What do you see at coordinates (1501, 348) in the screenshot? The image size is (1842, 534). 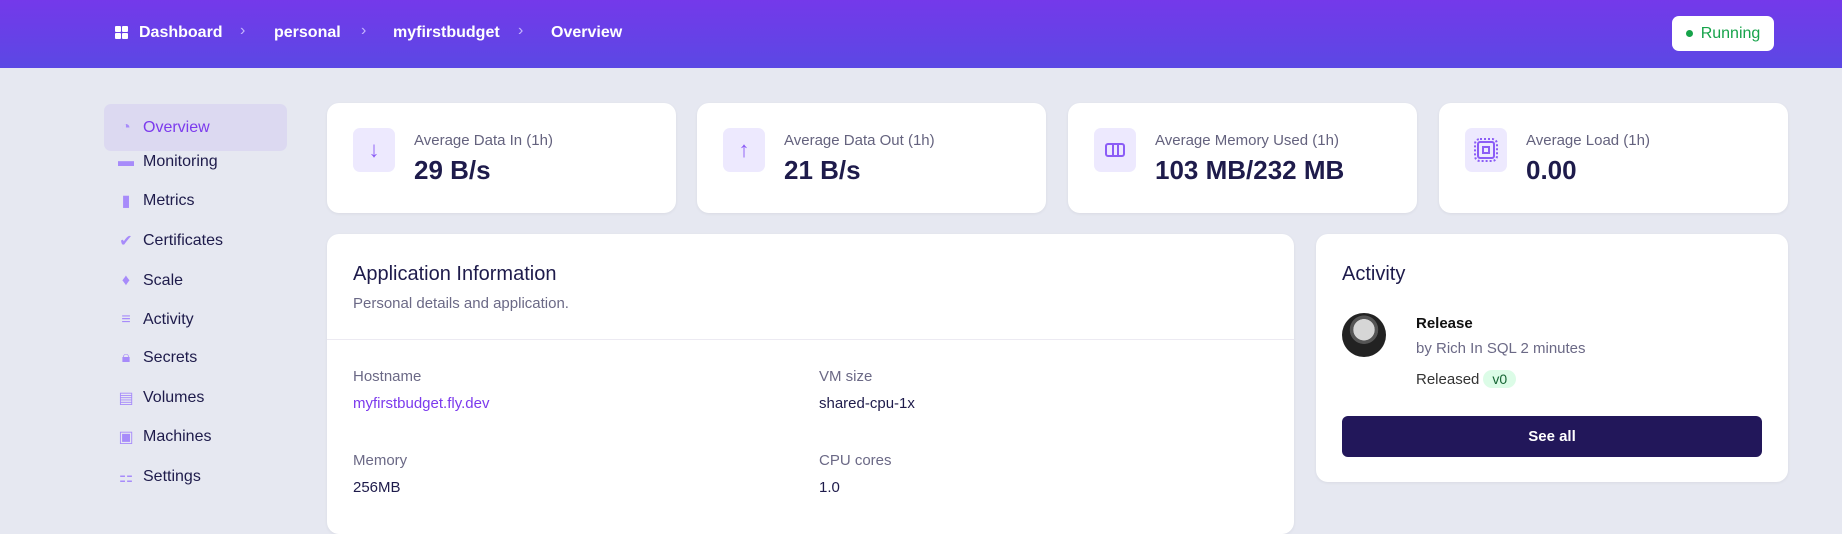 I see `activity-meta: by Rich In SQL 2 minutes` at bounding box center [1501, 348].